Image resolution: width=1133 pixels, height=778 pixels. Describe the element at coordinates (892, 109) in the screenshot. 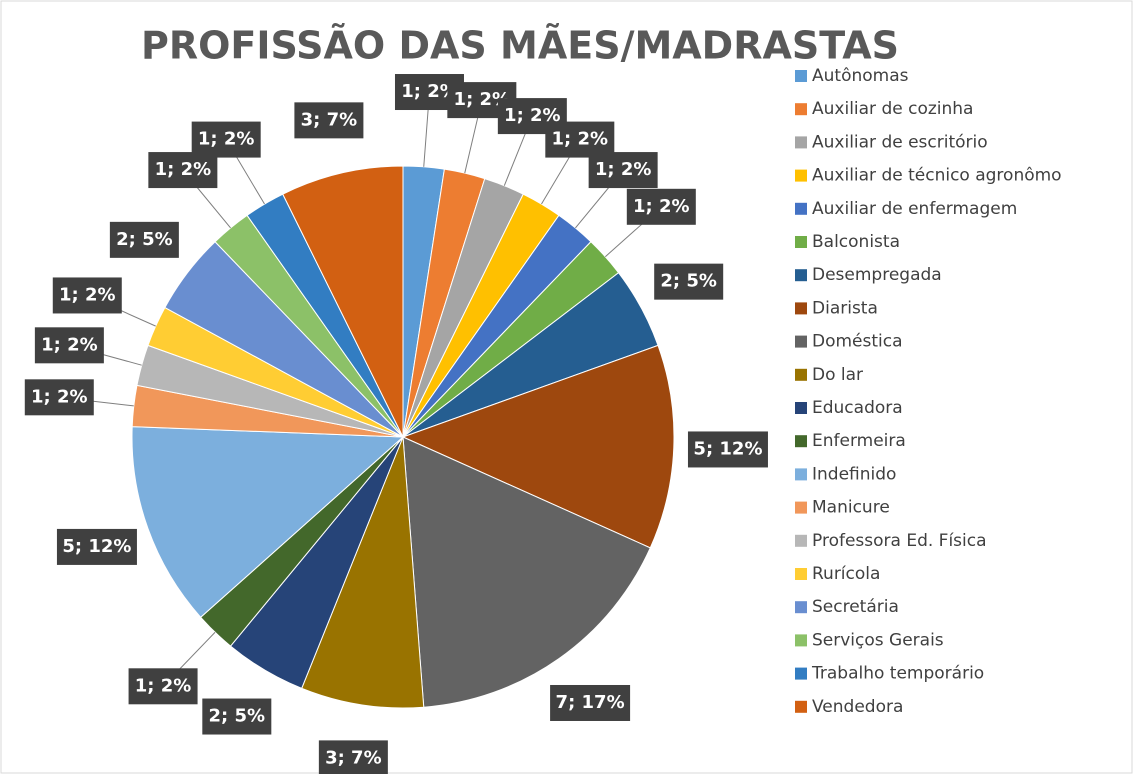

I see `legend-label: Auxiliar de cozinha` at that location.